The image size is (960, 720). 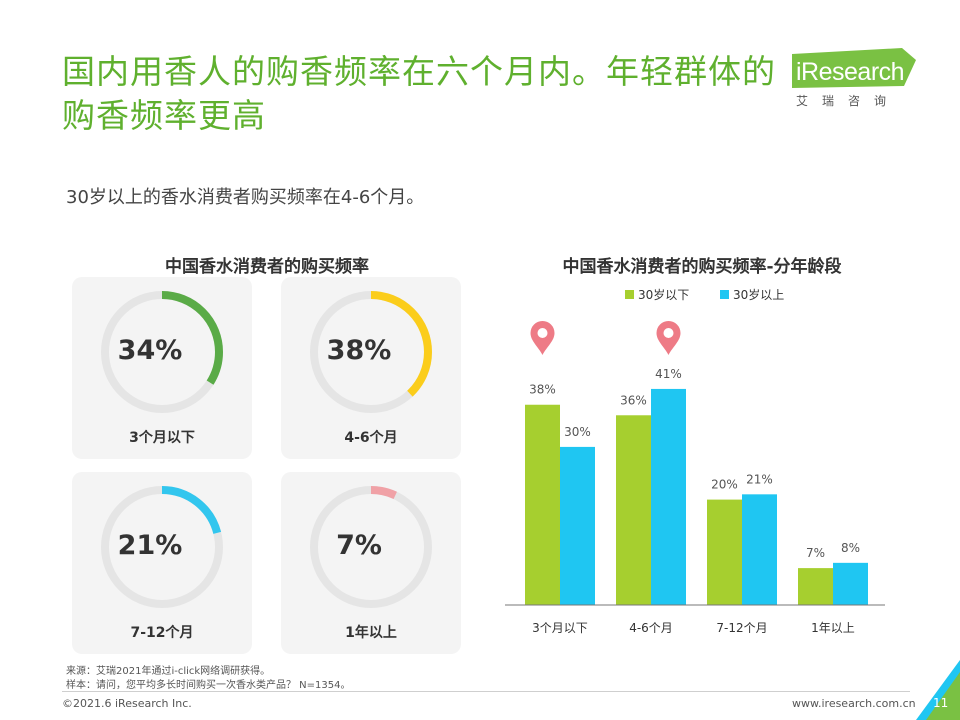 I want to click on footer-divider, so click(x=486, y=691).